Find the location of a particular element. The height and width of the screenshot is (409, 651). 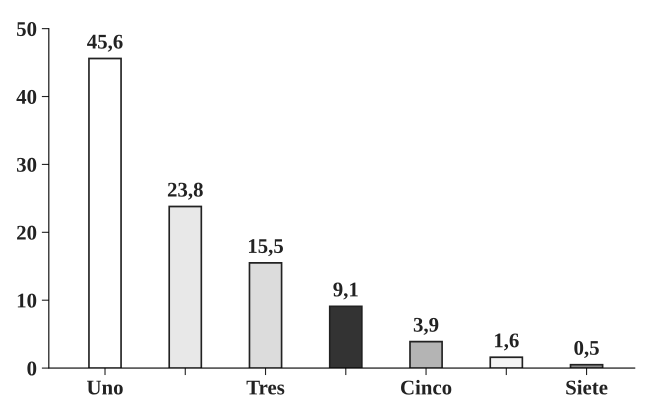

y-tick-label: 20 is located at coordinates (26, 233).